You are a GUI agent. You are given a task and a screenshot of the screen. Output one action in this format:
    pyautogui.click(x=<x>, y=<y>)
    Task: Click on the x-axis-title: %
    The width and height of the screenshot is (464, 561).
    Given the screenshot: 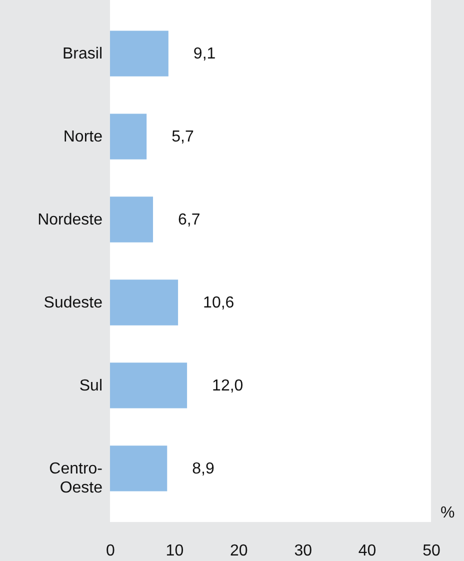 What is the action you would take?
    pyautogui.click(x=447, y=513)
    